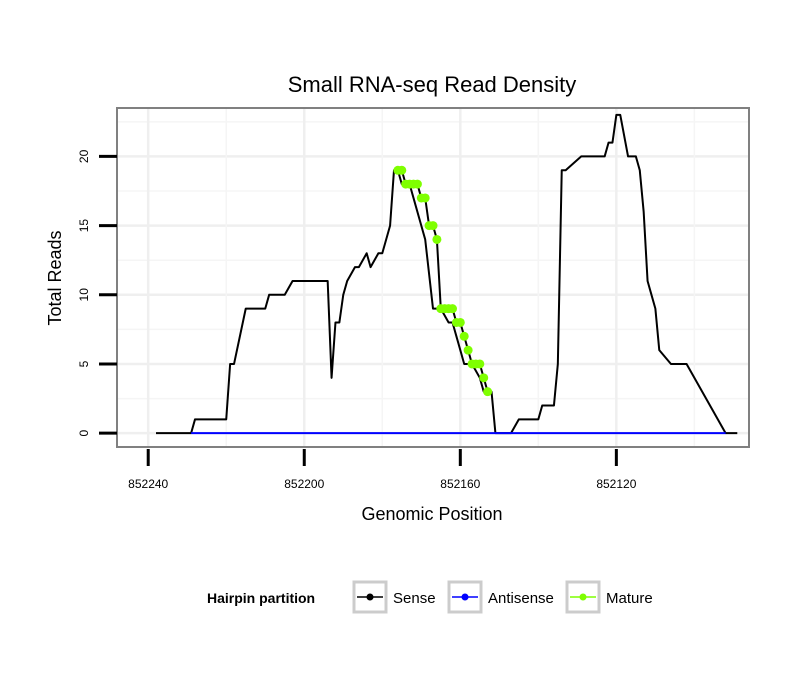 This screenshot has width=810, height=690. I want to click on series-mature, so click(443, 281).